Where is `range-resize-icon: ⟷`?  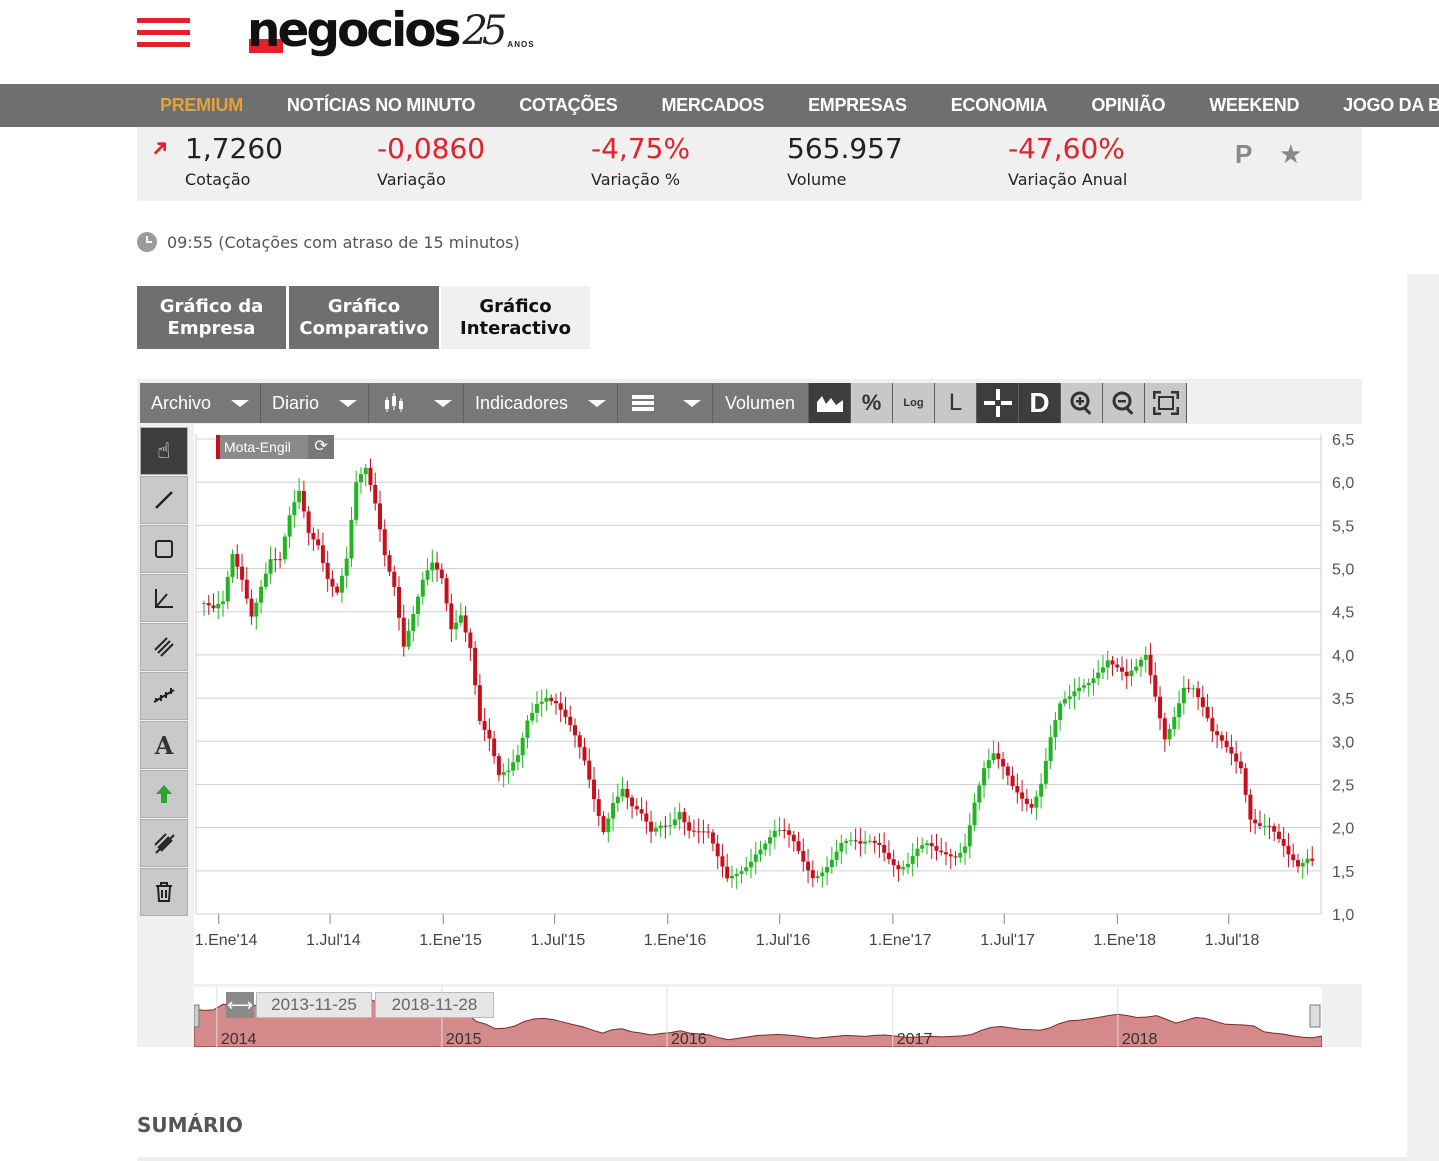 range-resize-icon: ⟷ is located at coordinates (240, 1005).